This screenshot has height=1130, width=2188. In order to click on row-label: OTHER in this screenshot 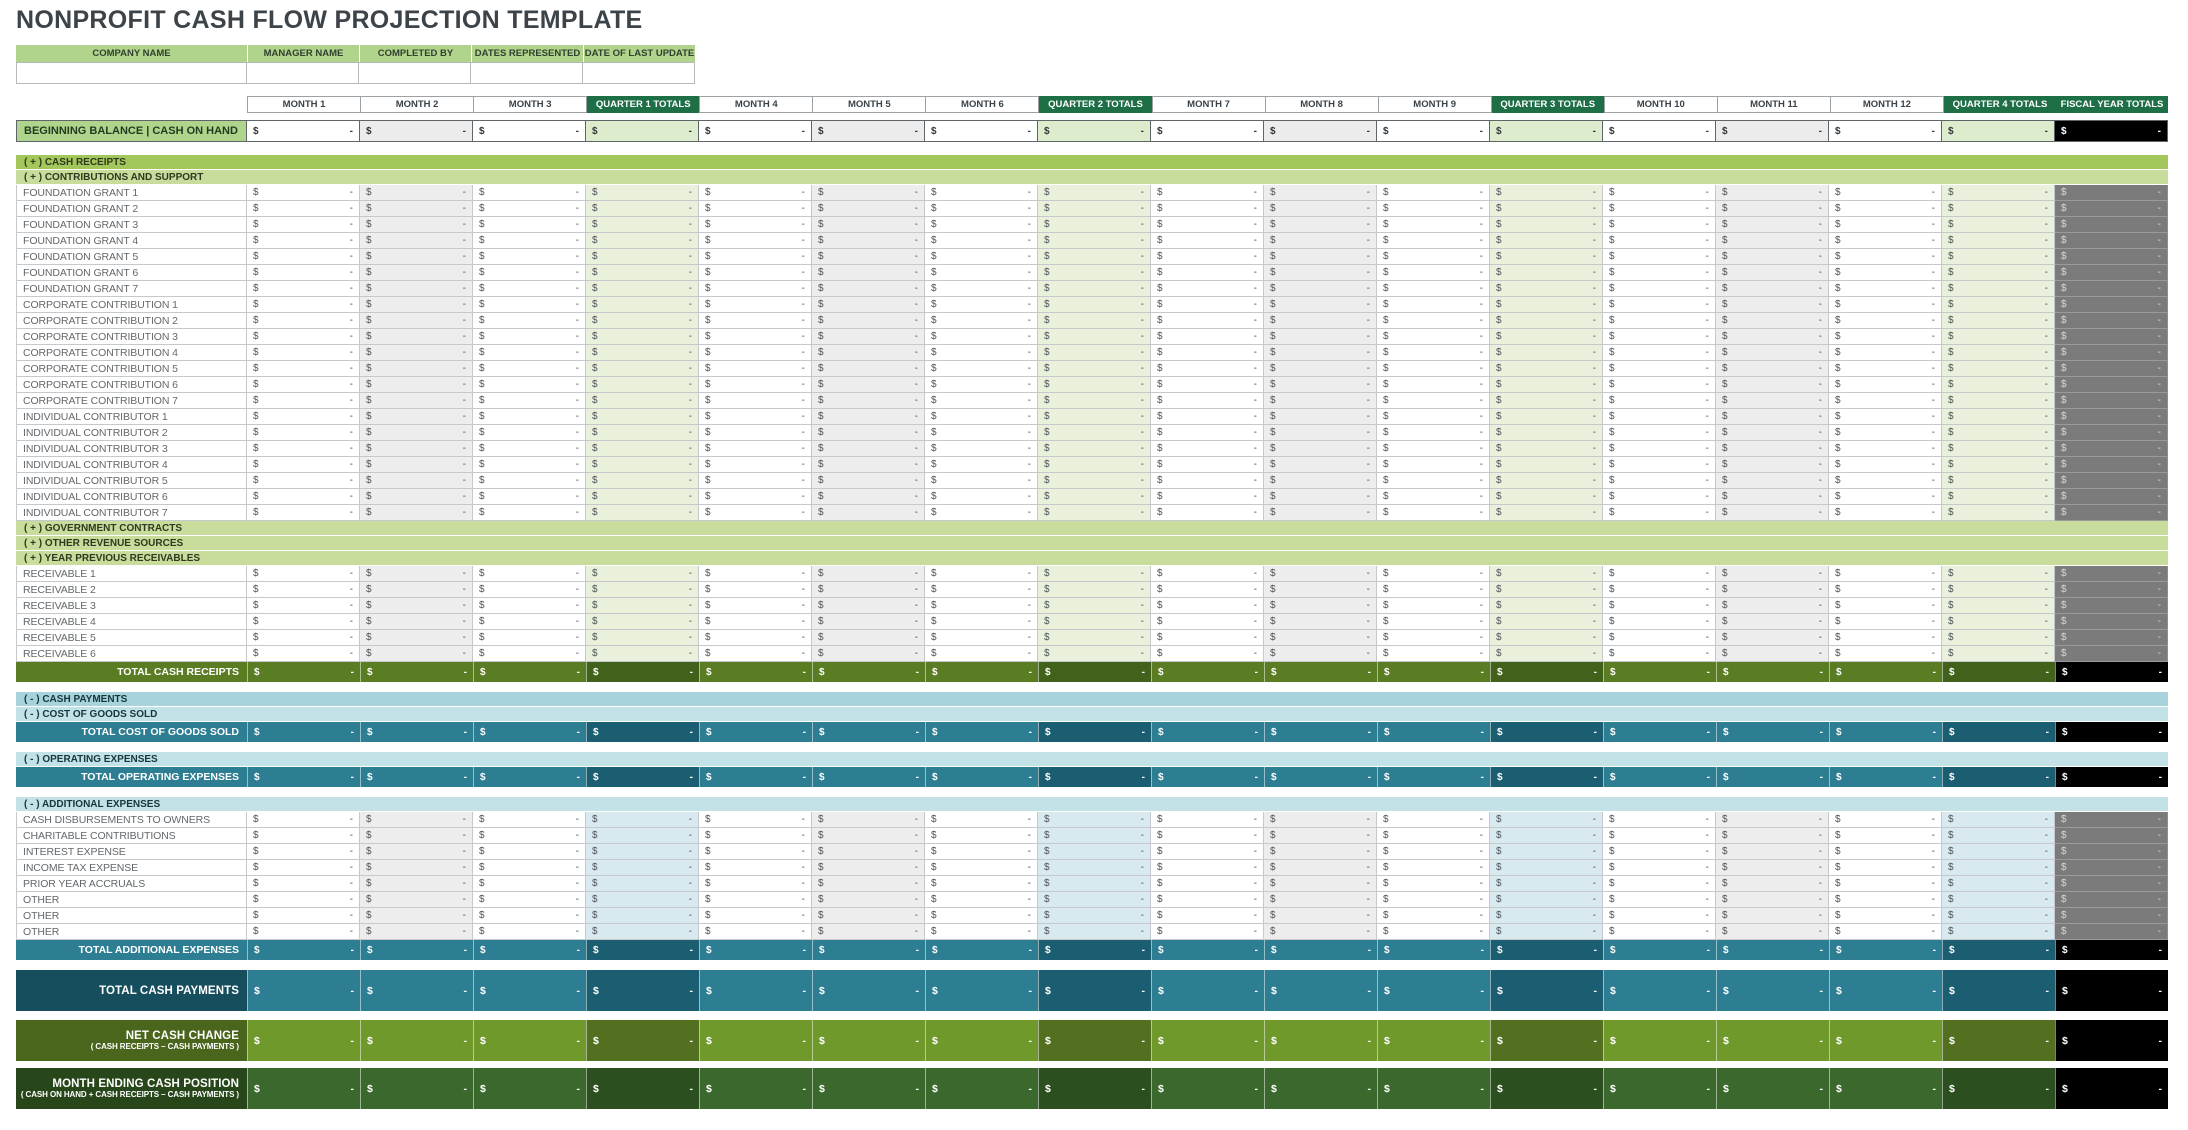, I will do `click(131, 900)`.